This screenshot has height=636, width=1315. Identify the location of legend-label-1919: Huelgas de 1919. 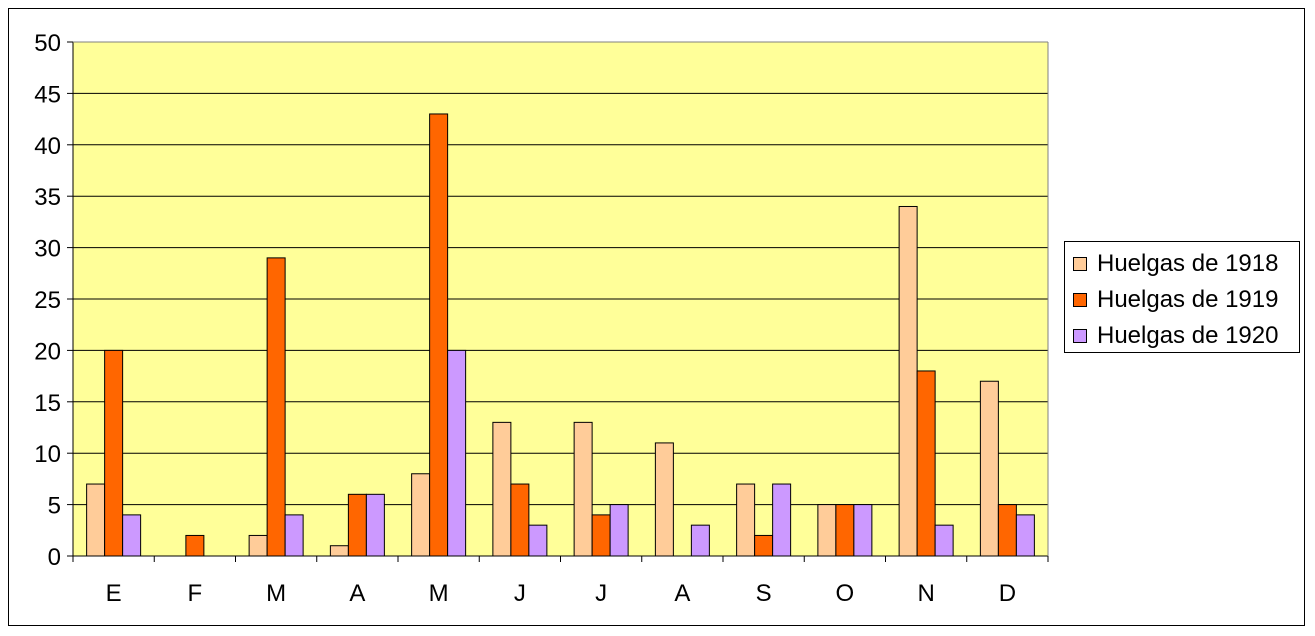
(1188, 299).